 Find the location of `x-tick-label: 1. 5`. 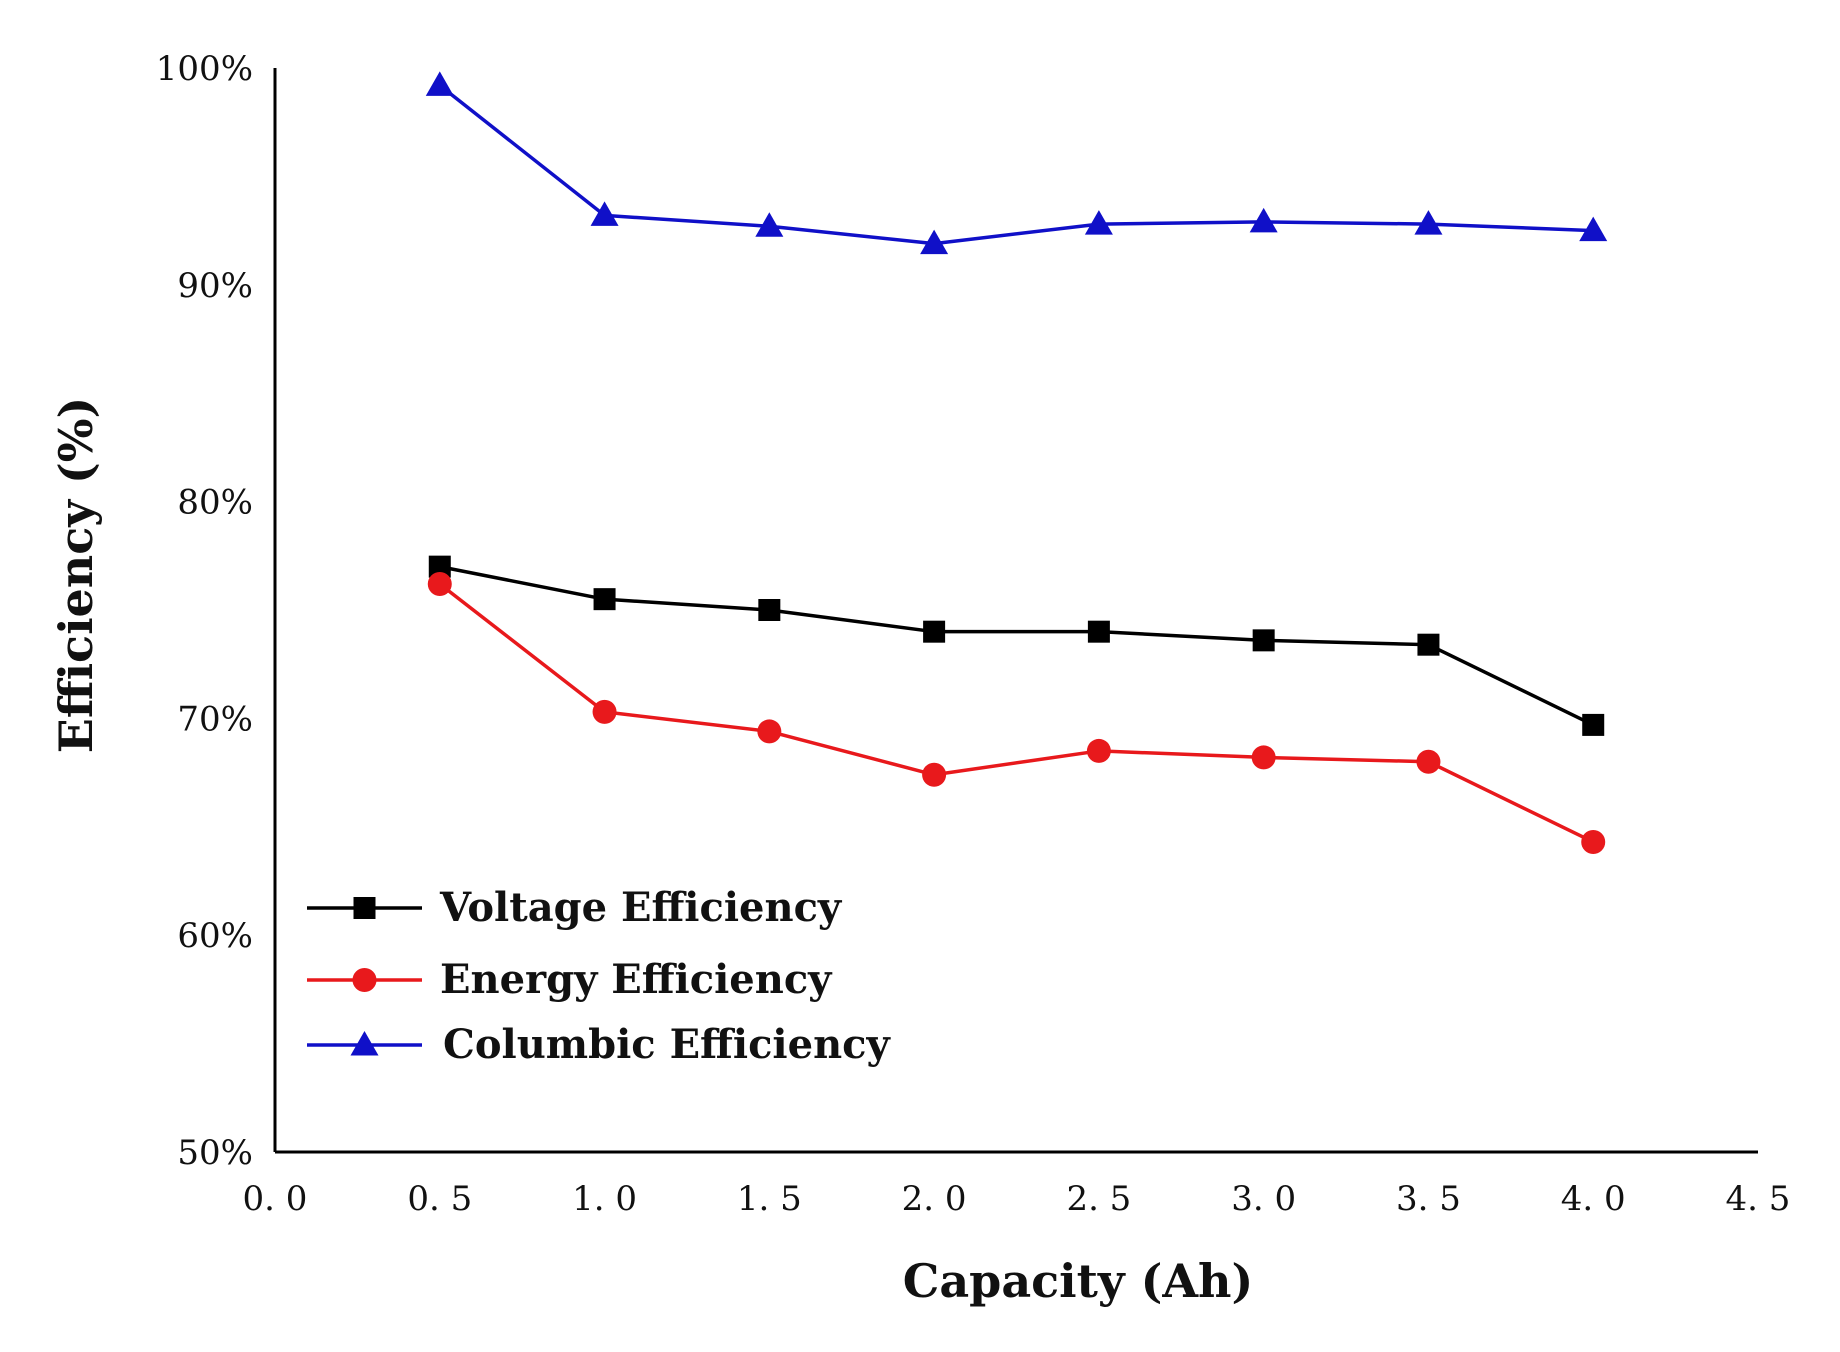

x-tick-label: 1. 5 is located at coordinates (769, 1199).